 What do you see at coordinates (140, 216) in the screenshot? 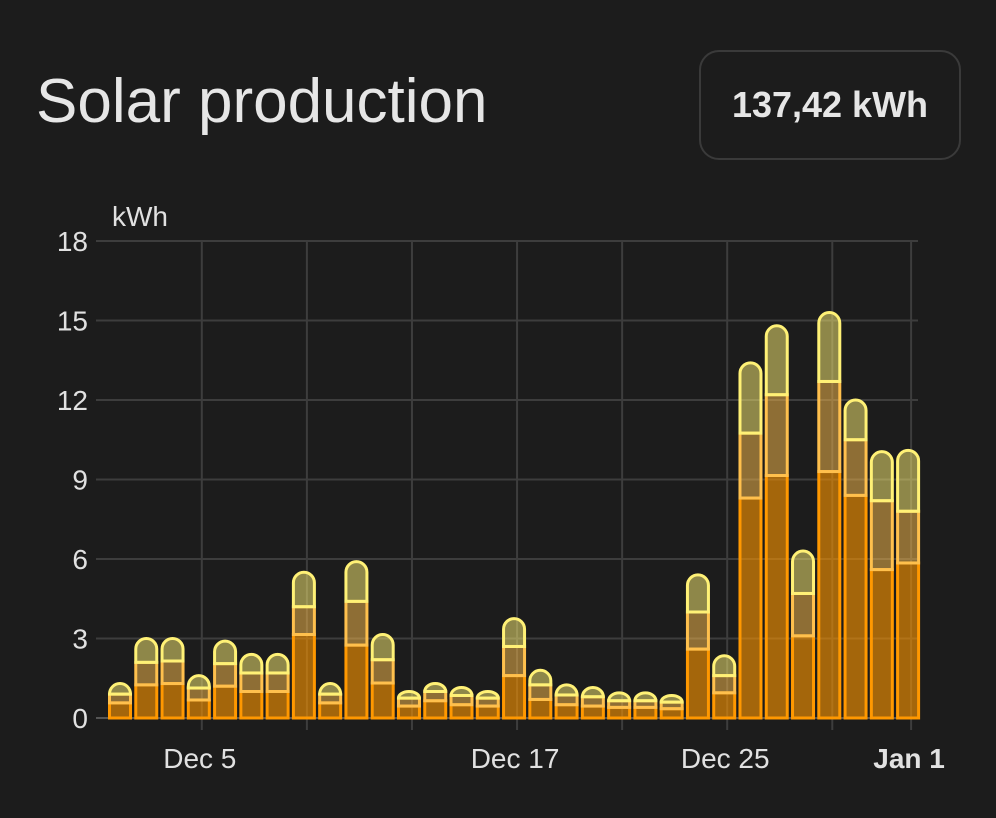
I see `y-axis-unit: kWh` at bounding box center [140, 216].